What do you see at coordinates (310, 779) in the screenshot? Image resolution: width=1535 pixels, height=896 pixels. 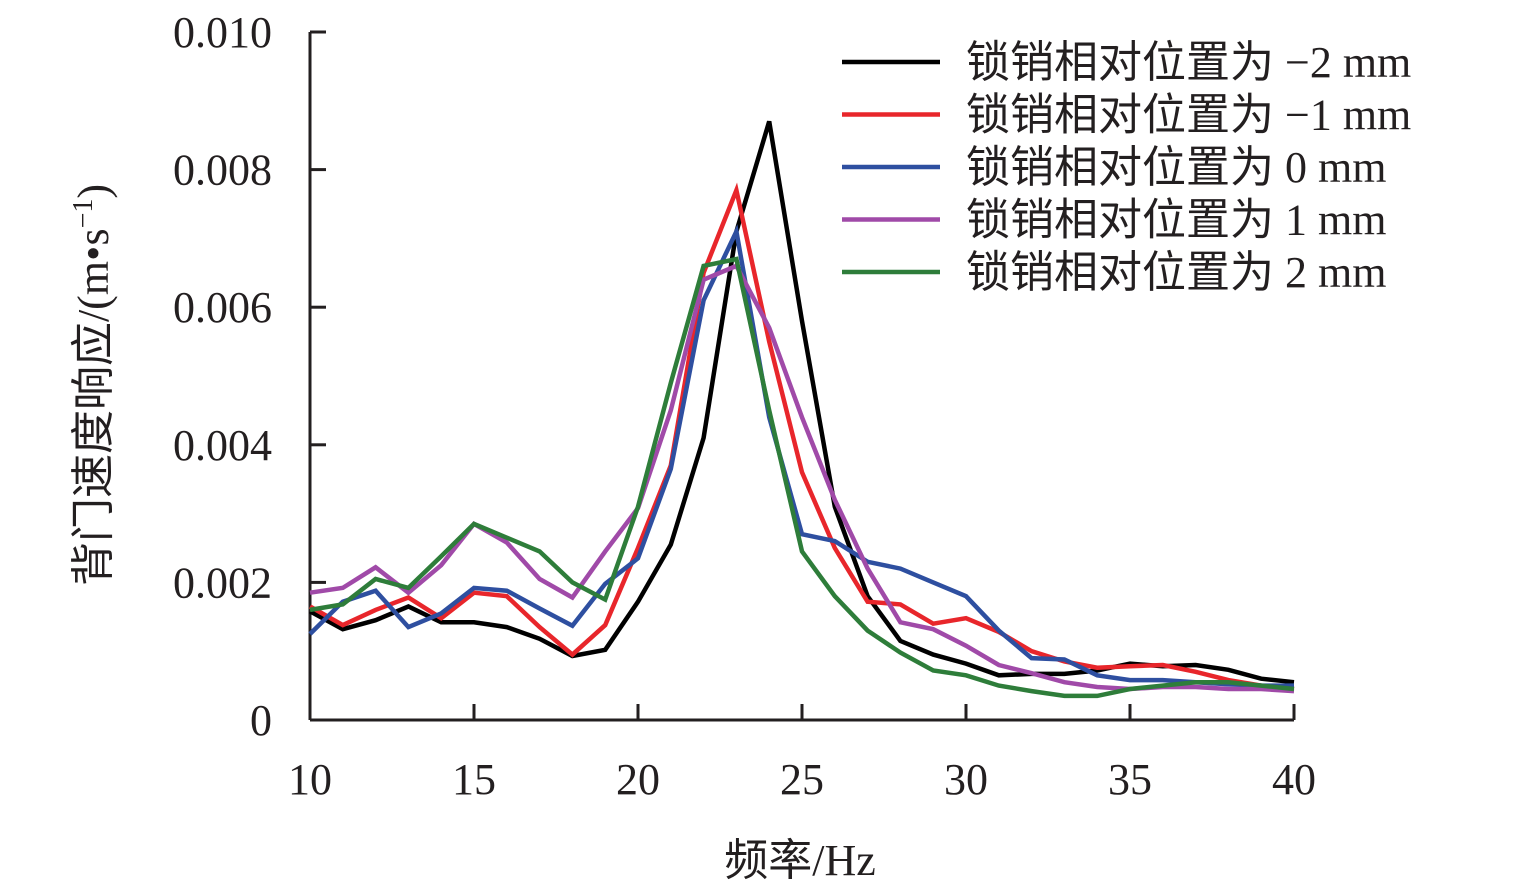 I see `x-tick-label: 10` at bounding box center [310, 779].